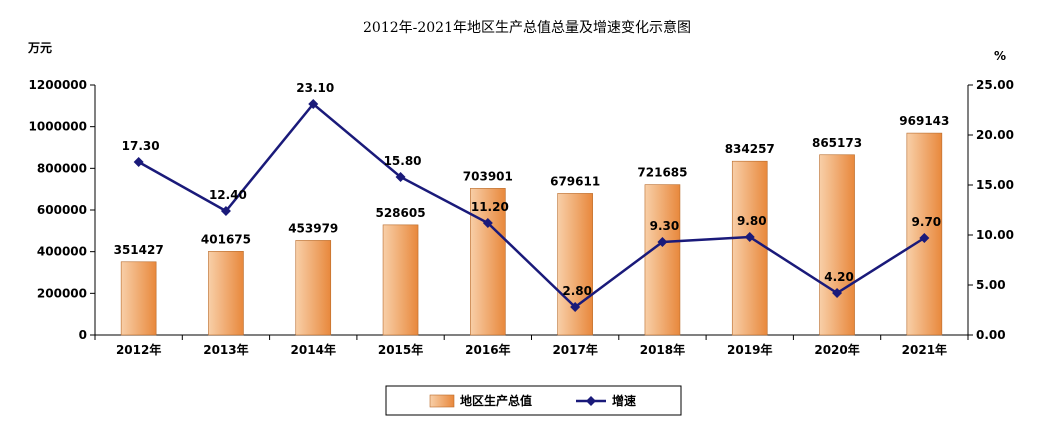 Image resolution: width=1053 pixels, height=426 pixels. Describe the element at coordinates (138, 349) in the screenshot. I see `x-tick-label: 2012年` at that location.